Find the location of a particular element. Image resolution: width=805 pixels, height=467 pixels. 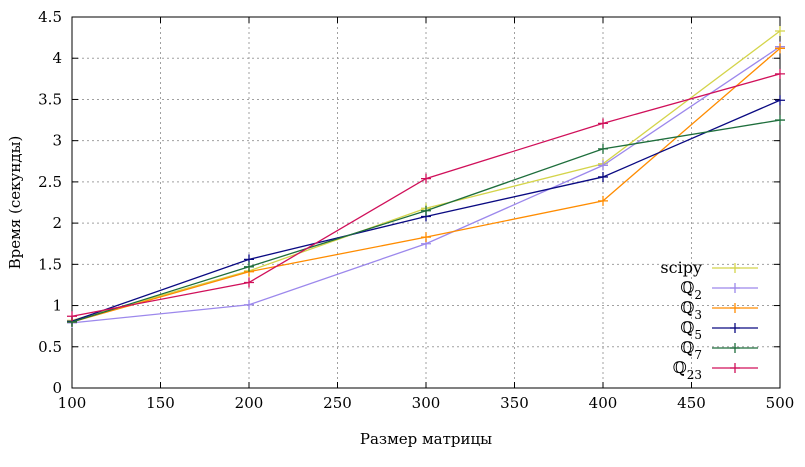

y-axis-title: Время (секунды) is located at coordinates (15, 203).